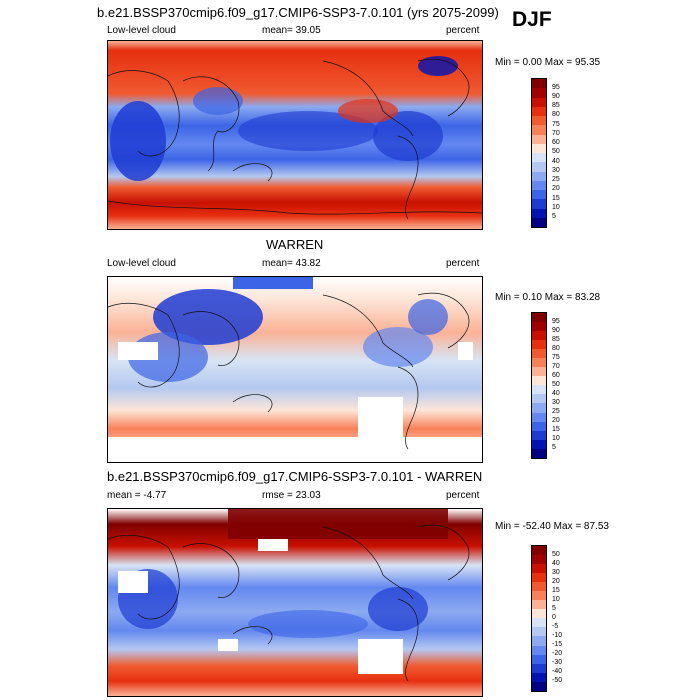 The image size is (700, 700). Describe the element at coordinates (539, 385) in the screenshot. I see `panel-2-colorbar` at that location.